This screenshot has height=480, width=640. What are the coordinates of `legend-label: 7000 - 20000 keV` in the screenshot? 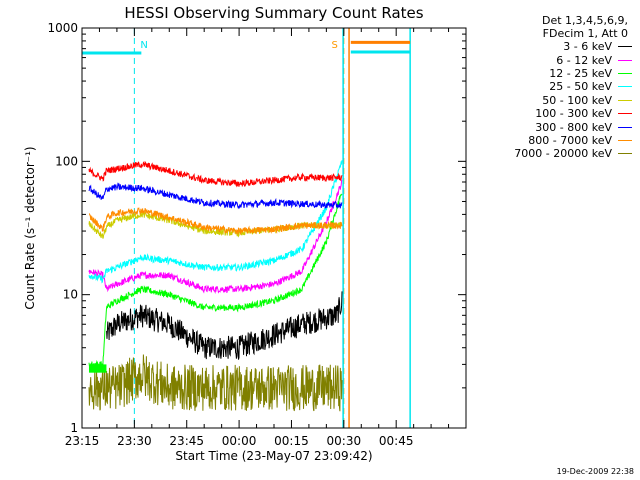 It's located at (563, 154).